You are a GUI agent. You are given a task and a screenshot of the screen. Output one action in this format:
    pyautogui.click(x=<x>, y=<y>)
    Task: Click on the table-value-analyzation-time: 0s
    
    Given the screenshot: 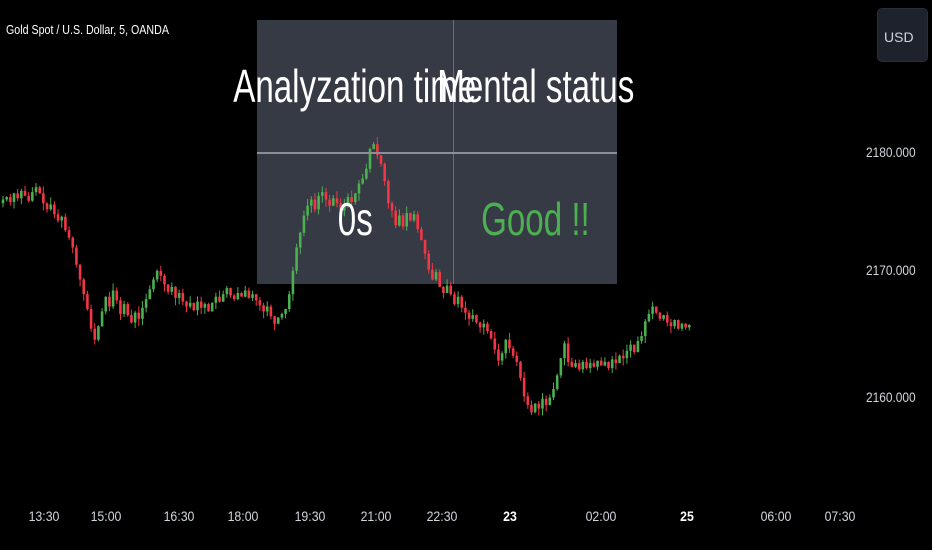 What is the action you would take?
    pyautogui.click(x=355, y=219)
    